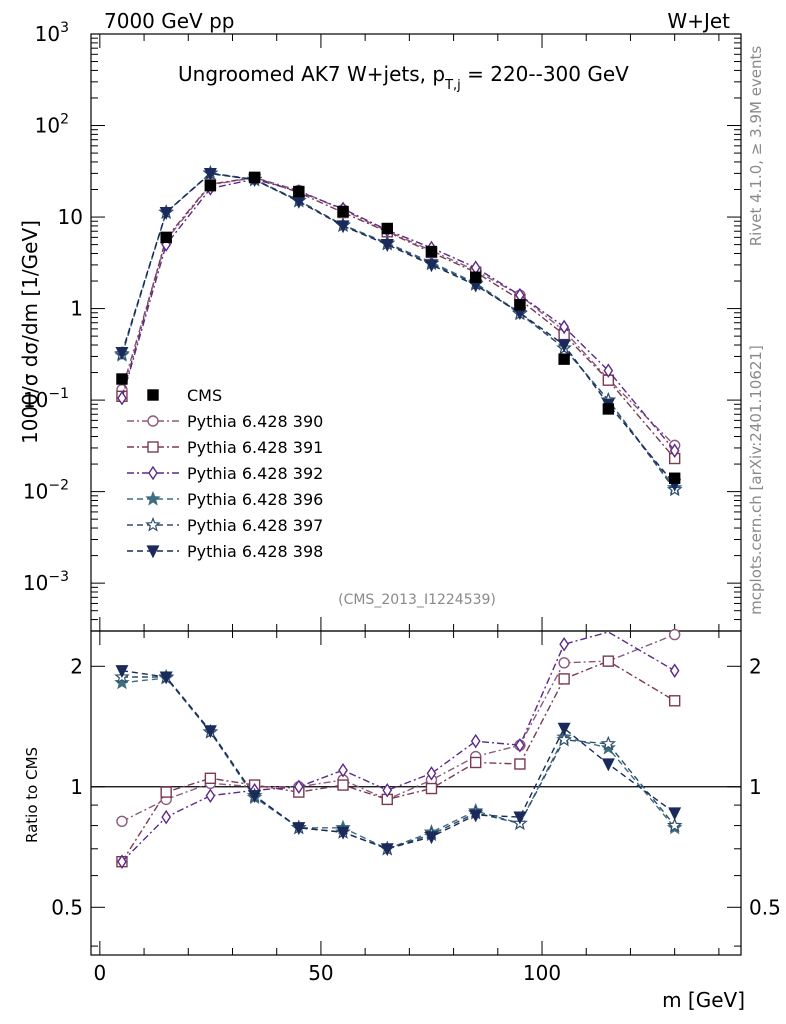 Image resolution: width=786 pixels, height=1024 pixels. Describe the element at coordinates (76, 309) in the screenshot. I see `main-ytick-label: 1` at that location.